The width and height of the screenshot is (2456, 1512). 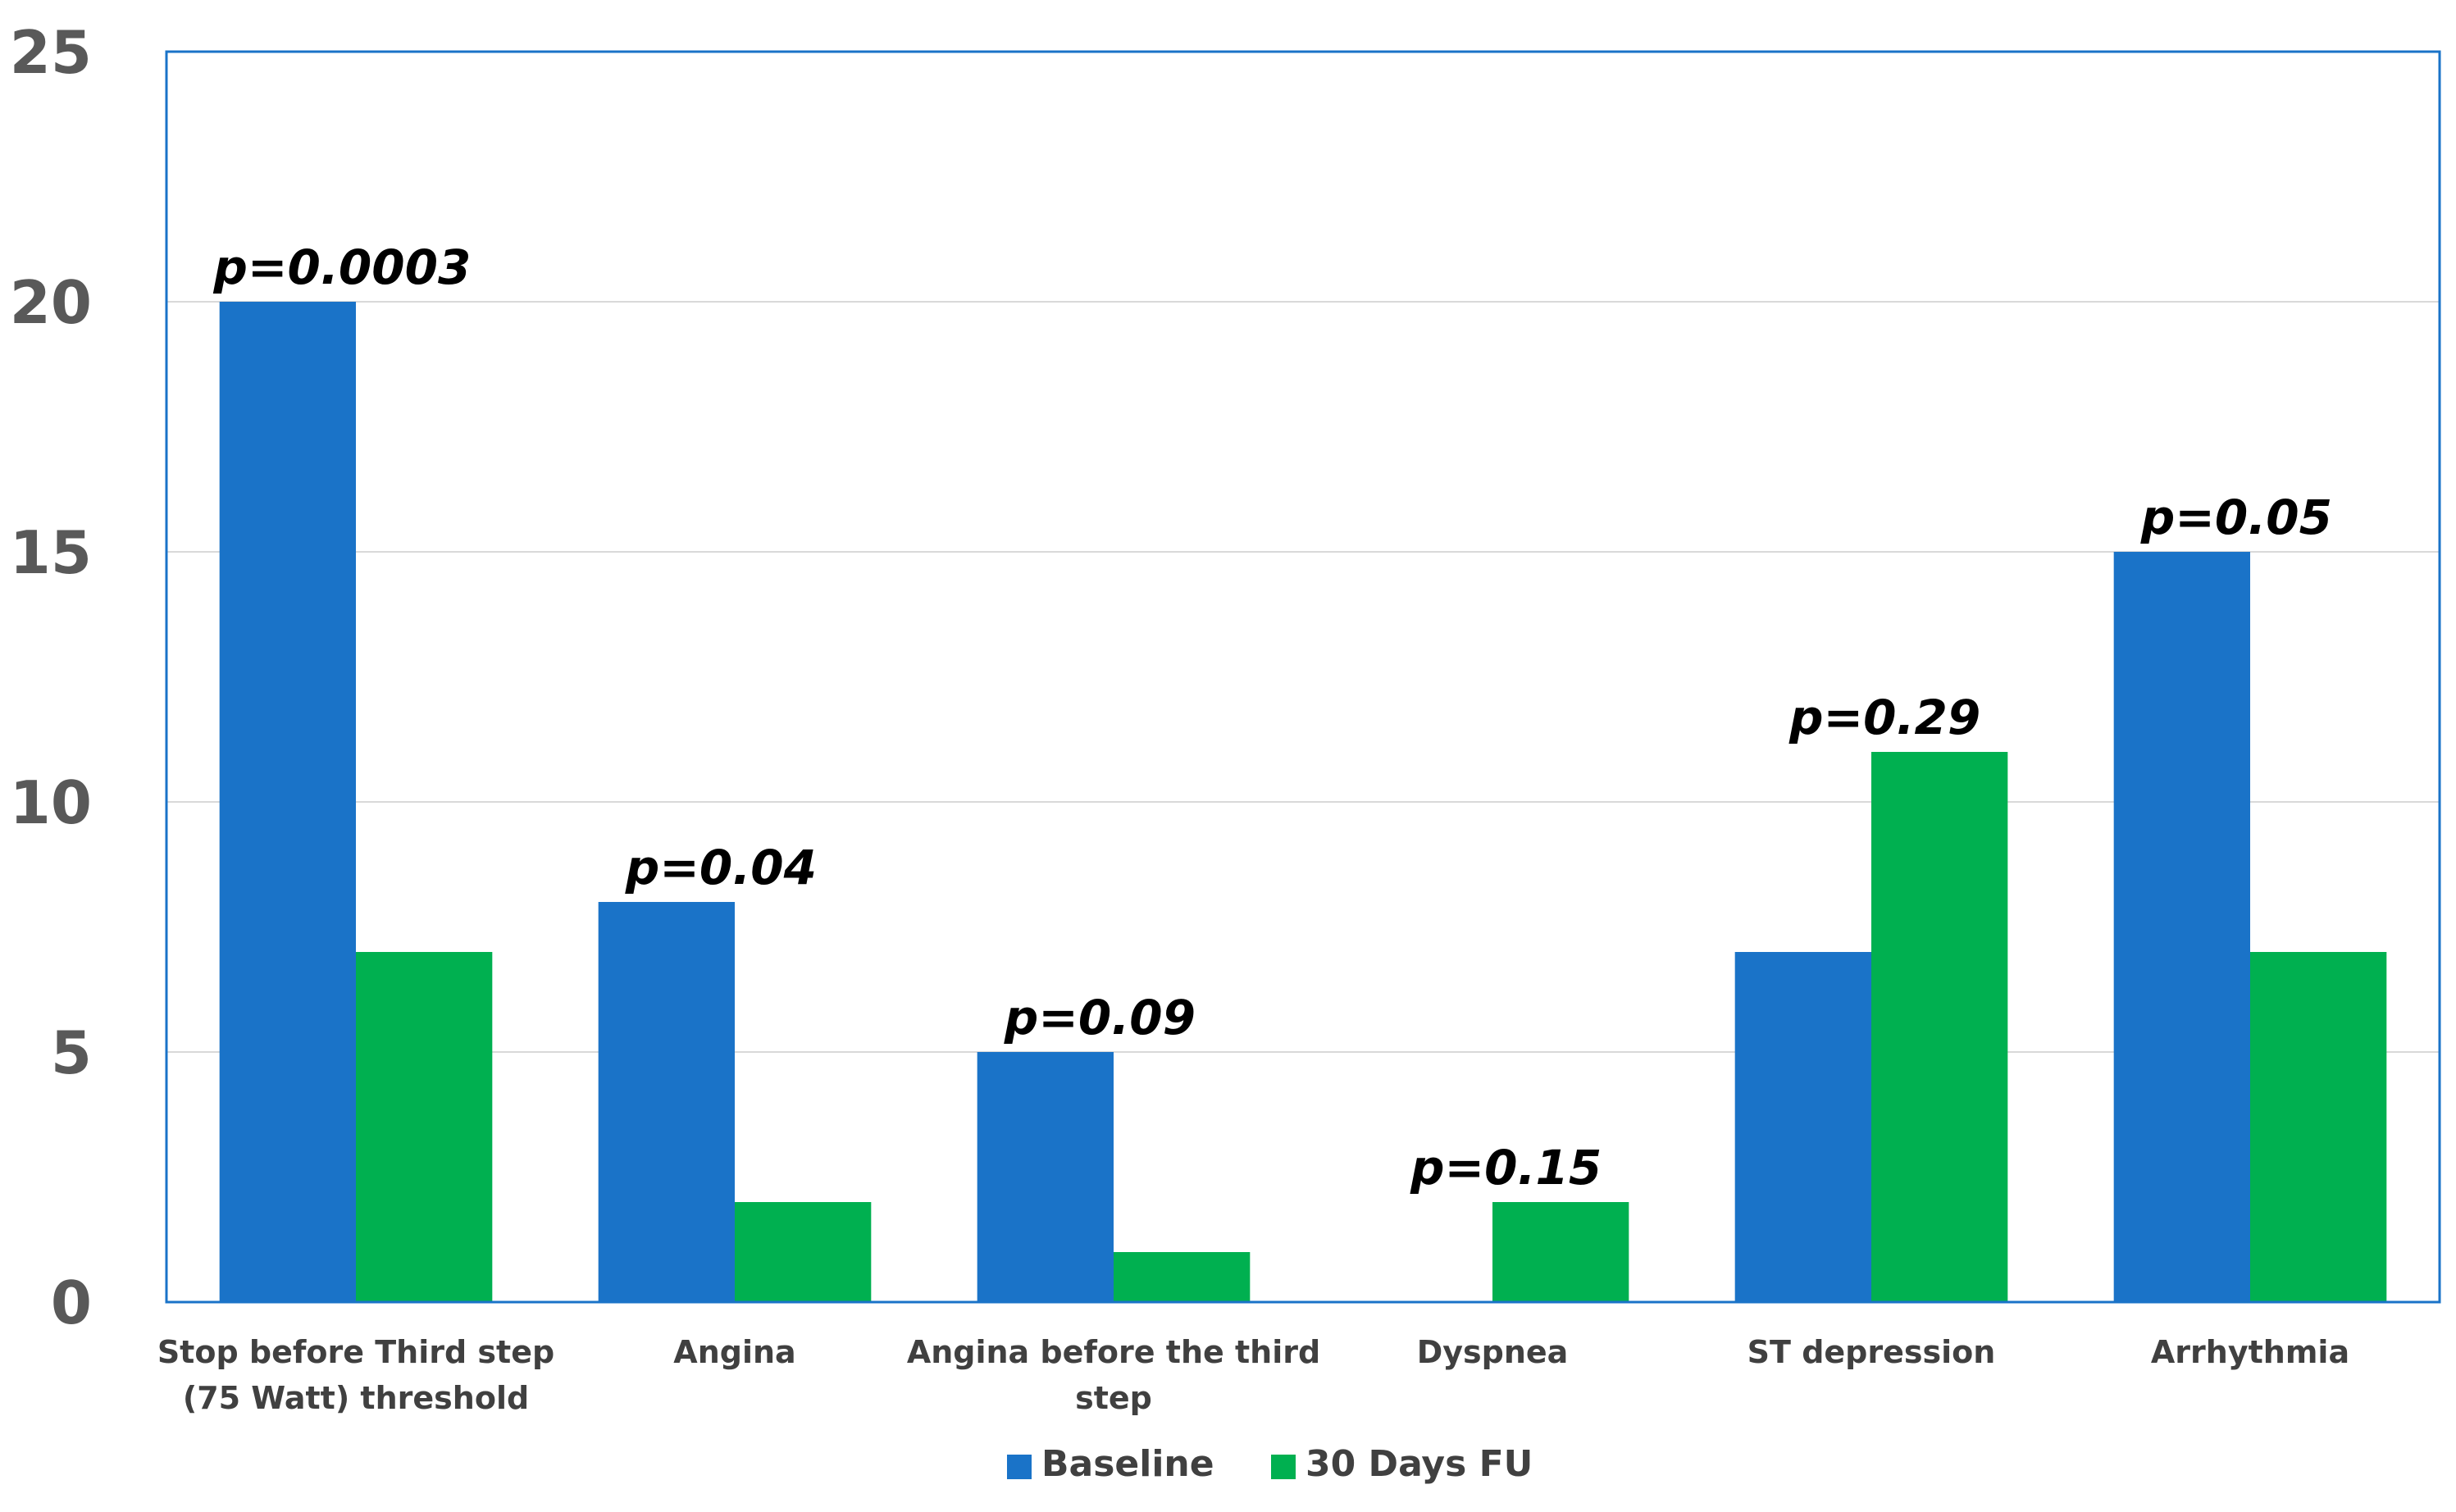 What do you see at coordinates (1884, 717) in the screenshot?
I see `p-value-label: p=0.29` at bounding box center [1884, 717].